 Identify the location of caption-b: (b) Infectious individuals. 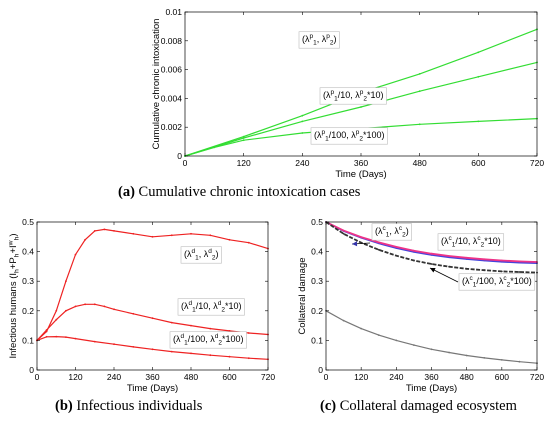
(128, 406).